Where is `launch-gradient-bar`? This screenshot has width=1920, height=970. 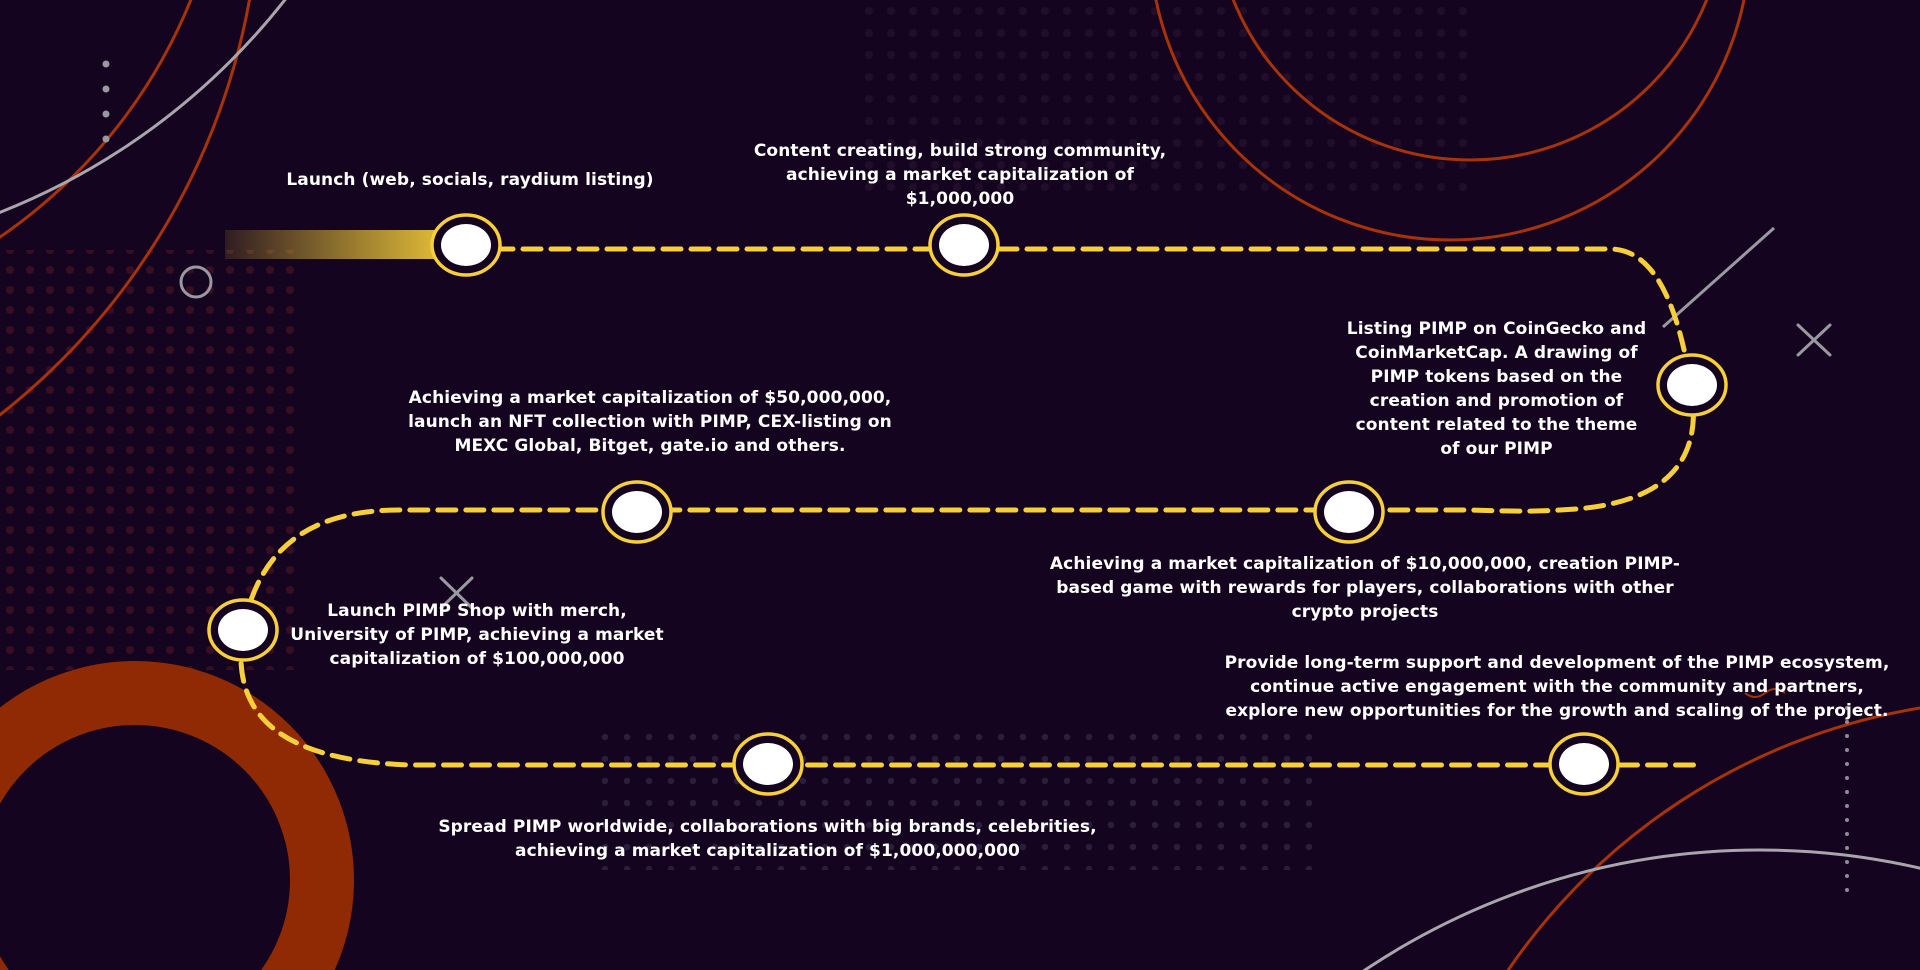
launch-gradient-bar is located at coordinates (346, 244).